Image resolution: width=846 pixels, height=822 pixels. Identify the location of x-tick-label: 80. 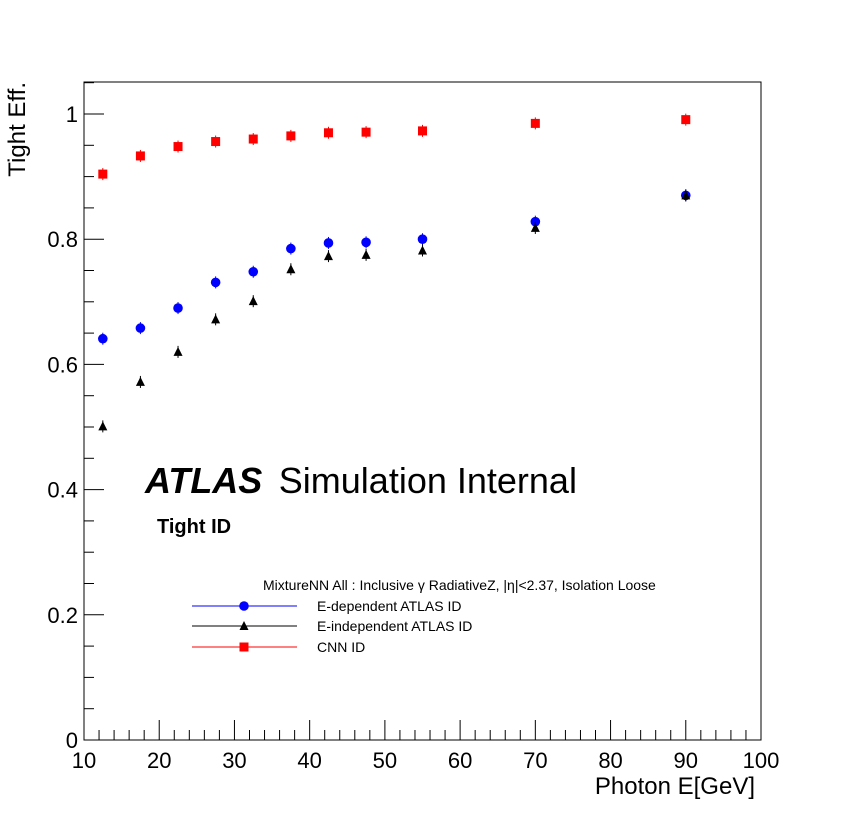
(610, 760).